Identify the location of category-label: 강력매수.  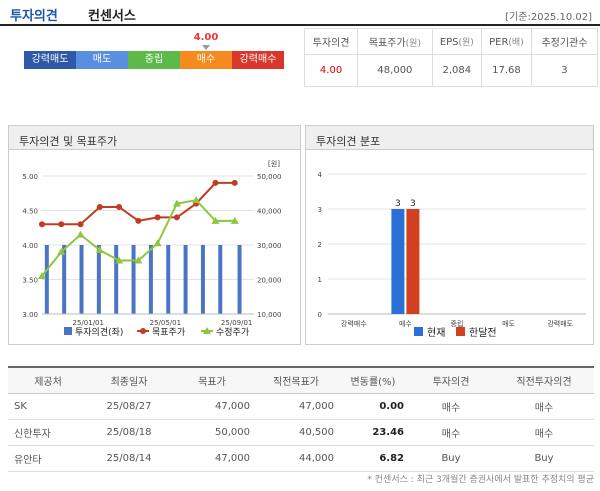
(354, 323).